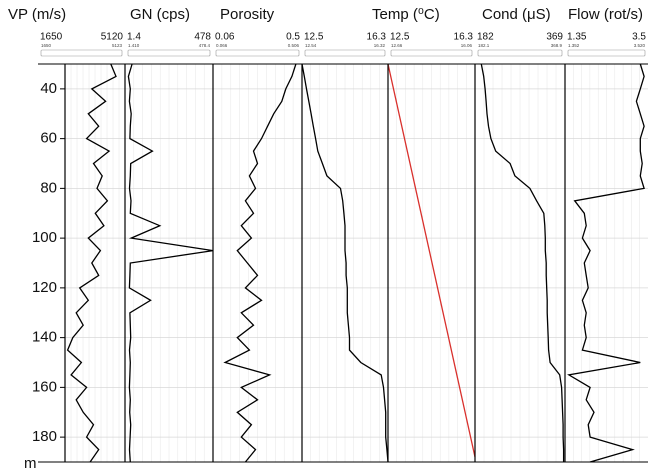 This screenshot has width=648, height=472. I want to click on range-max: 3.5, so click(639, 37).